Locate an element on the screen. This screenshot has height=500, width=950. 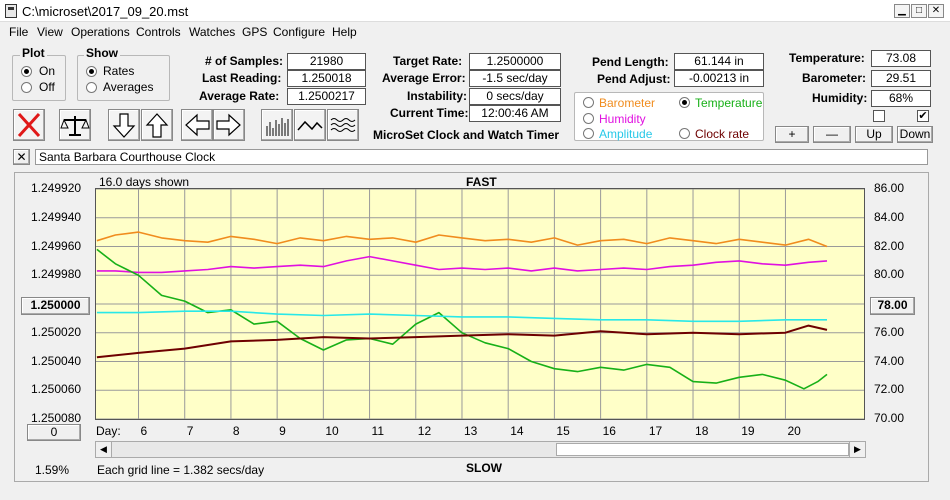
menu-configure: Configure is located at coordinates (299, 32).